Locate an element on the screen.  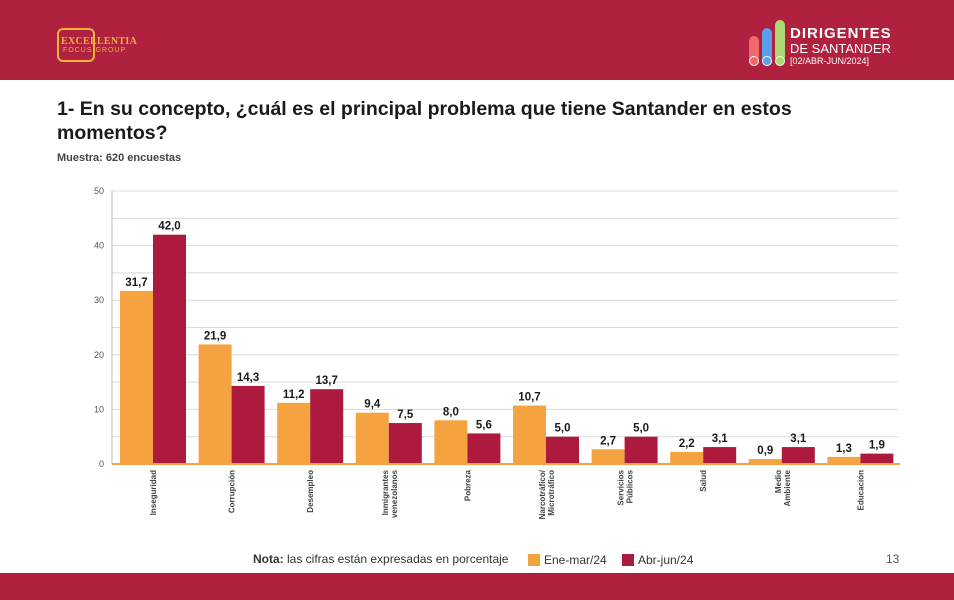
data-label: 42,0 is located at coordinates (169, 227).